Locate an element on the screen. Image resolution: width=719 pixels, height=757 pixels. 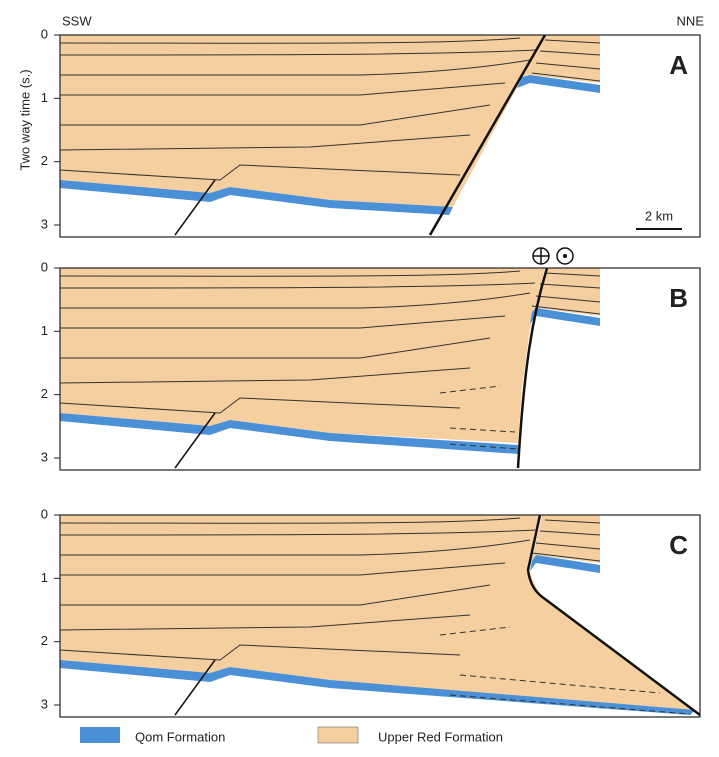
y-axis-label: Two way time (s.) is located at coordinates (24, 119).